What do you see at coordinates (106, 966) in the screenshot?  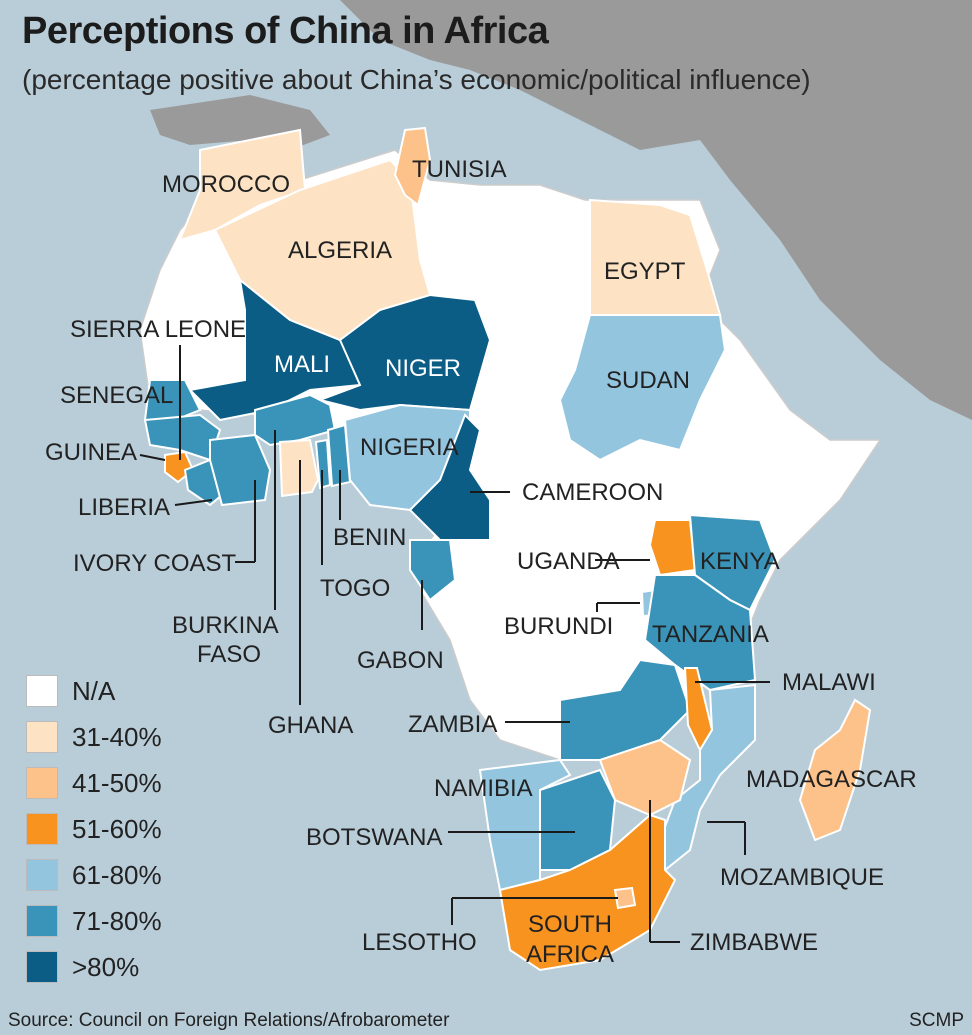 I see `legend-label: >80%` at bounding box center [106, 966].